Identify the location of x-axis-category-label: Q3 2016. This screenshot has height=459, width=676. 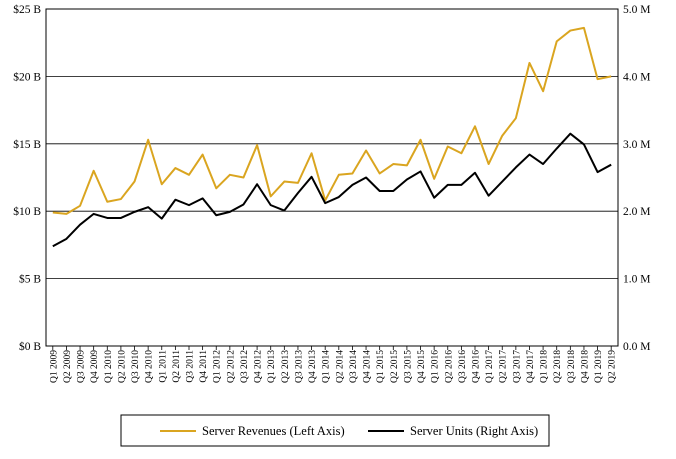
(463, 366).